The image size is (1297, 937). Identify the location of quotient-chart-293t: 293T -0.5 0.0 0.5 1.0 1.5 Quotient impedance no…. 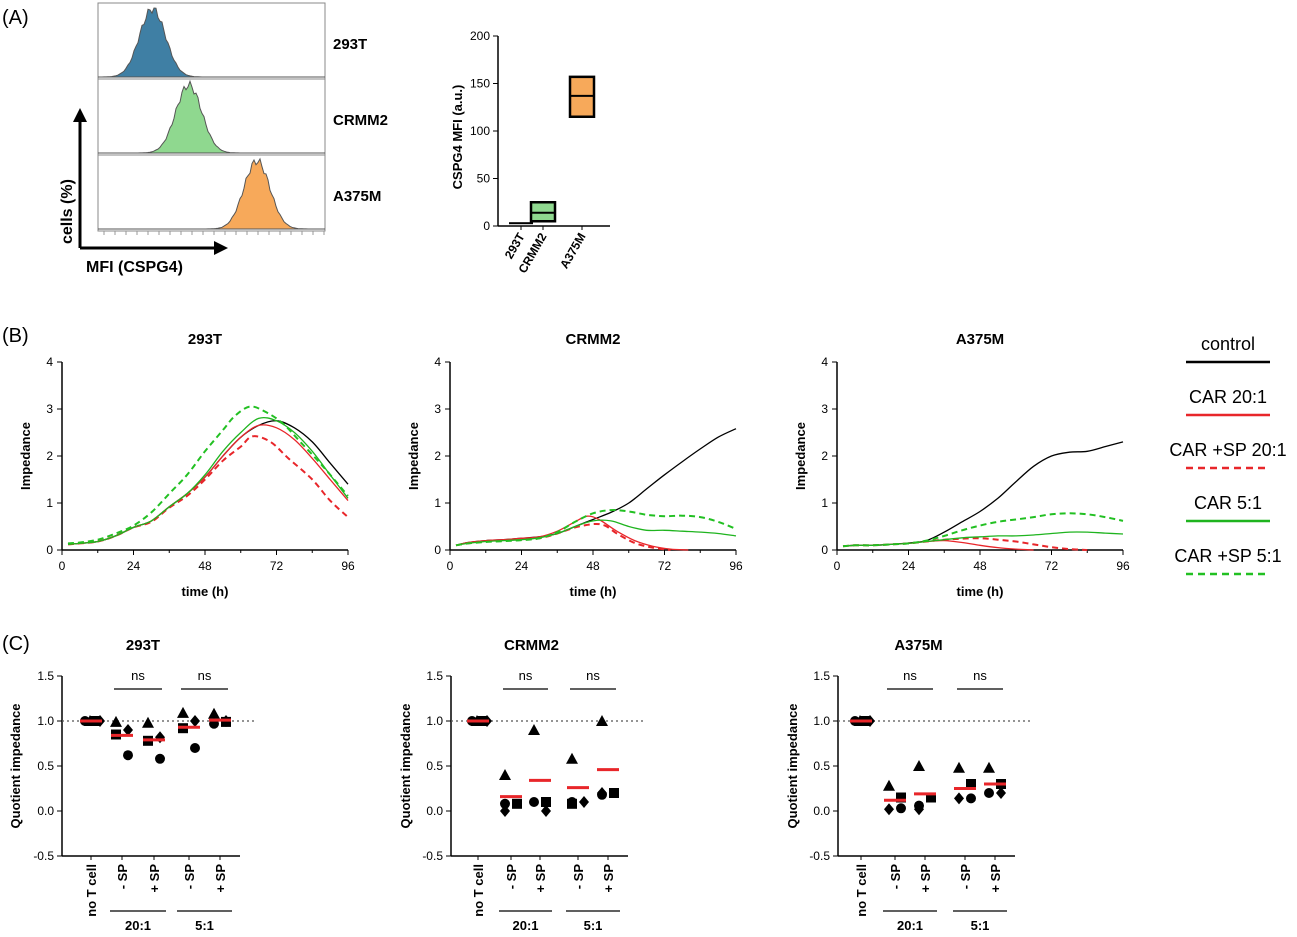
(132, 785).